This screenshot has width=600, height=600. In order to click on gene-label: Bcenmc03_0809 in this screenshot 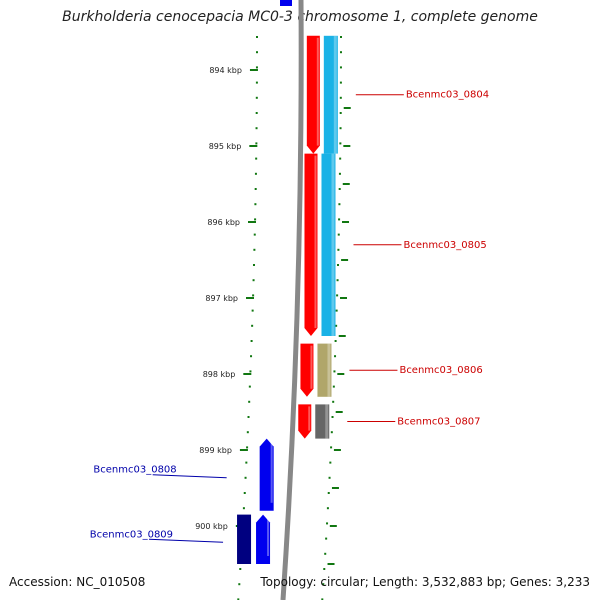, I will do `click(131, 534)`.